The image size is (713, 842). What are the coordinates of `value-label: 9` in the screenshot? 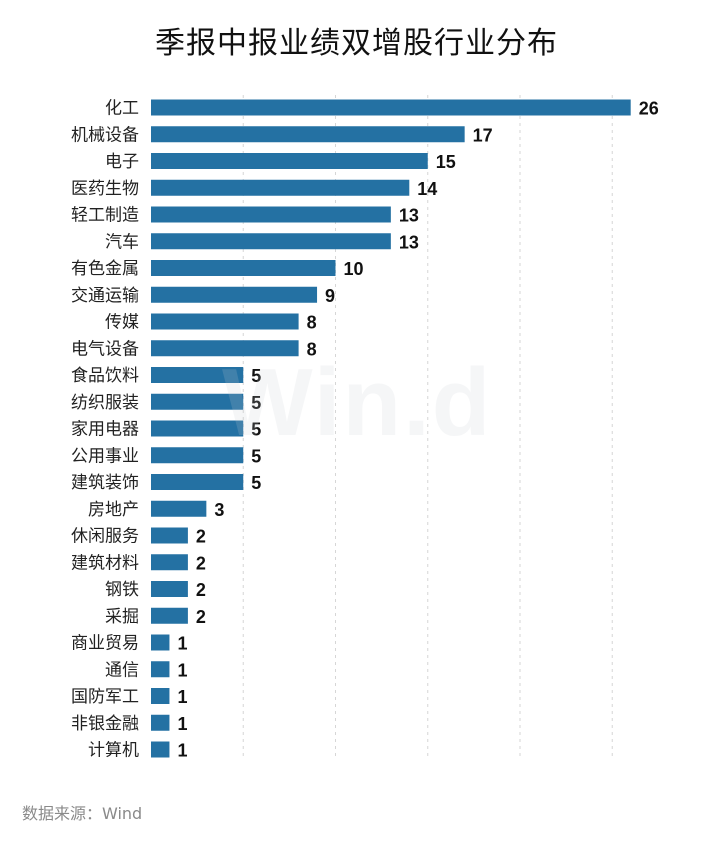 It's located at (330, 296).